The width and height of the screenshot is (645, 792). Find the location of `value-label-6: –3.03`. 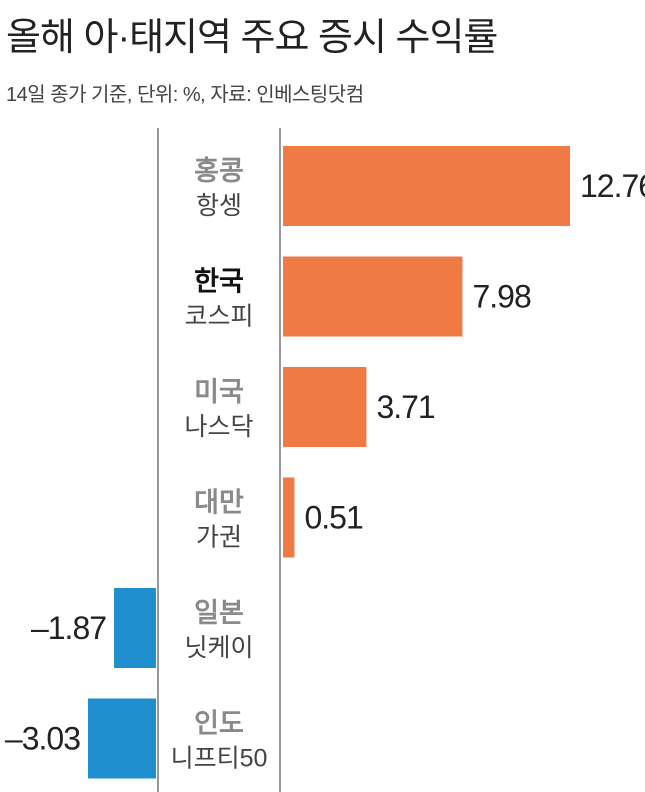

value-label-6: –3.03 is located at coordinates (42, 739).